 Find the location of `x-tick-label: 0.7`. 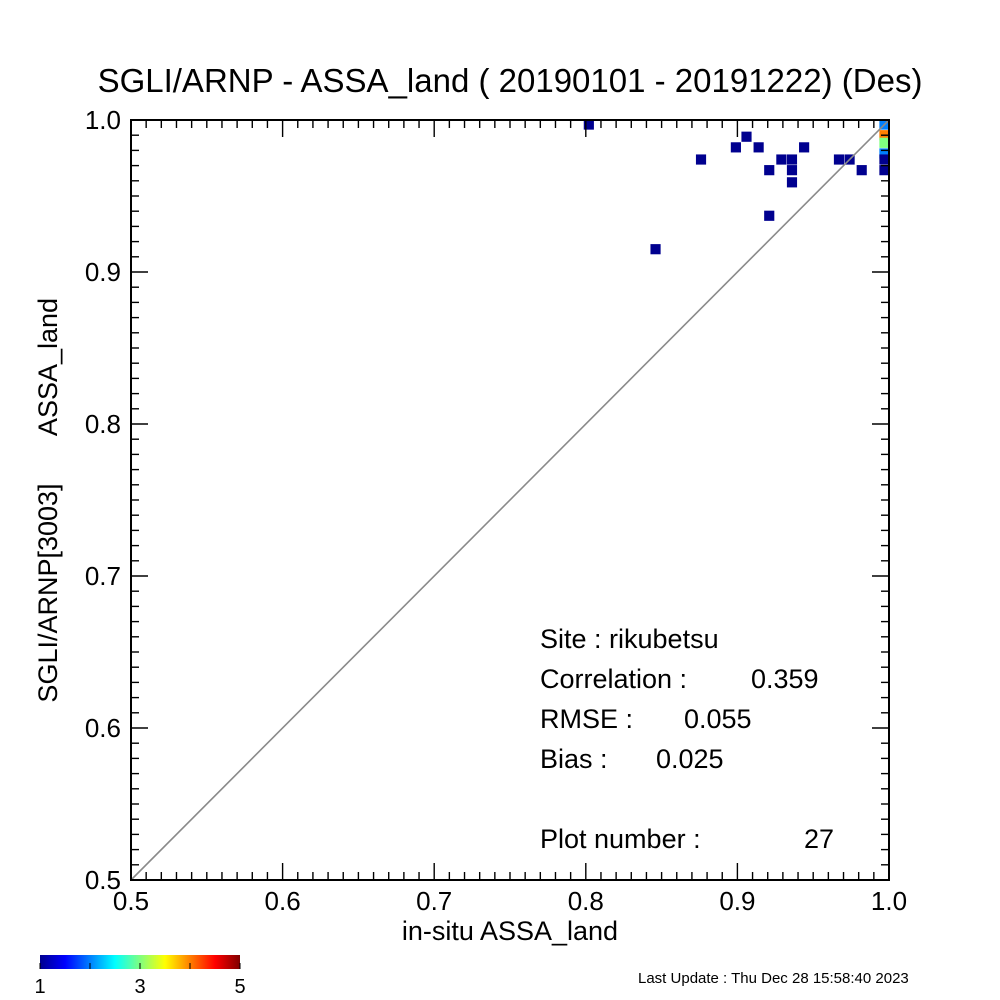

x-tick-label: 0.7 is located at coordinates (434, 901).